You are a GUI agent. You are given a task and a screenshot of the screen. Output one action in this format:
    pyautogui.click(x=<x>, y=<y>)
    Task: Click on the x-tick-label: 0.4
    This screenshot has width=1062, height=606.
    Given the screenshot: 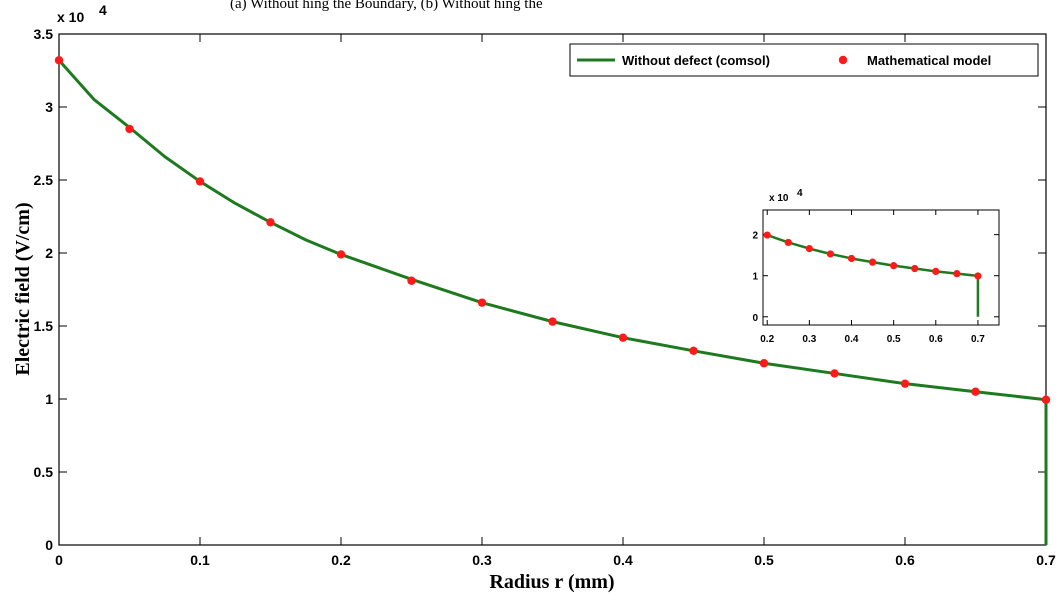 What is the action you would take?
    pyautogui.click(x=623, y=560)
    